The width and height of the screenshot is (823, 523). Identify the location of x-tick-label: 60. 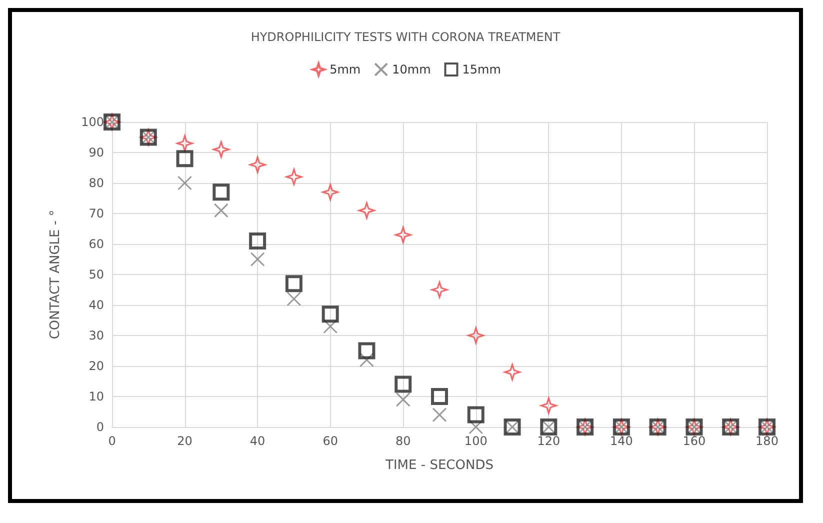
(330, 441).